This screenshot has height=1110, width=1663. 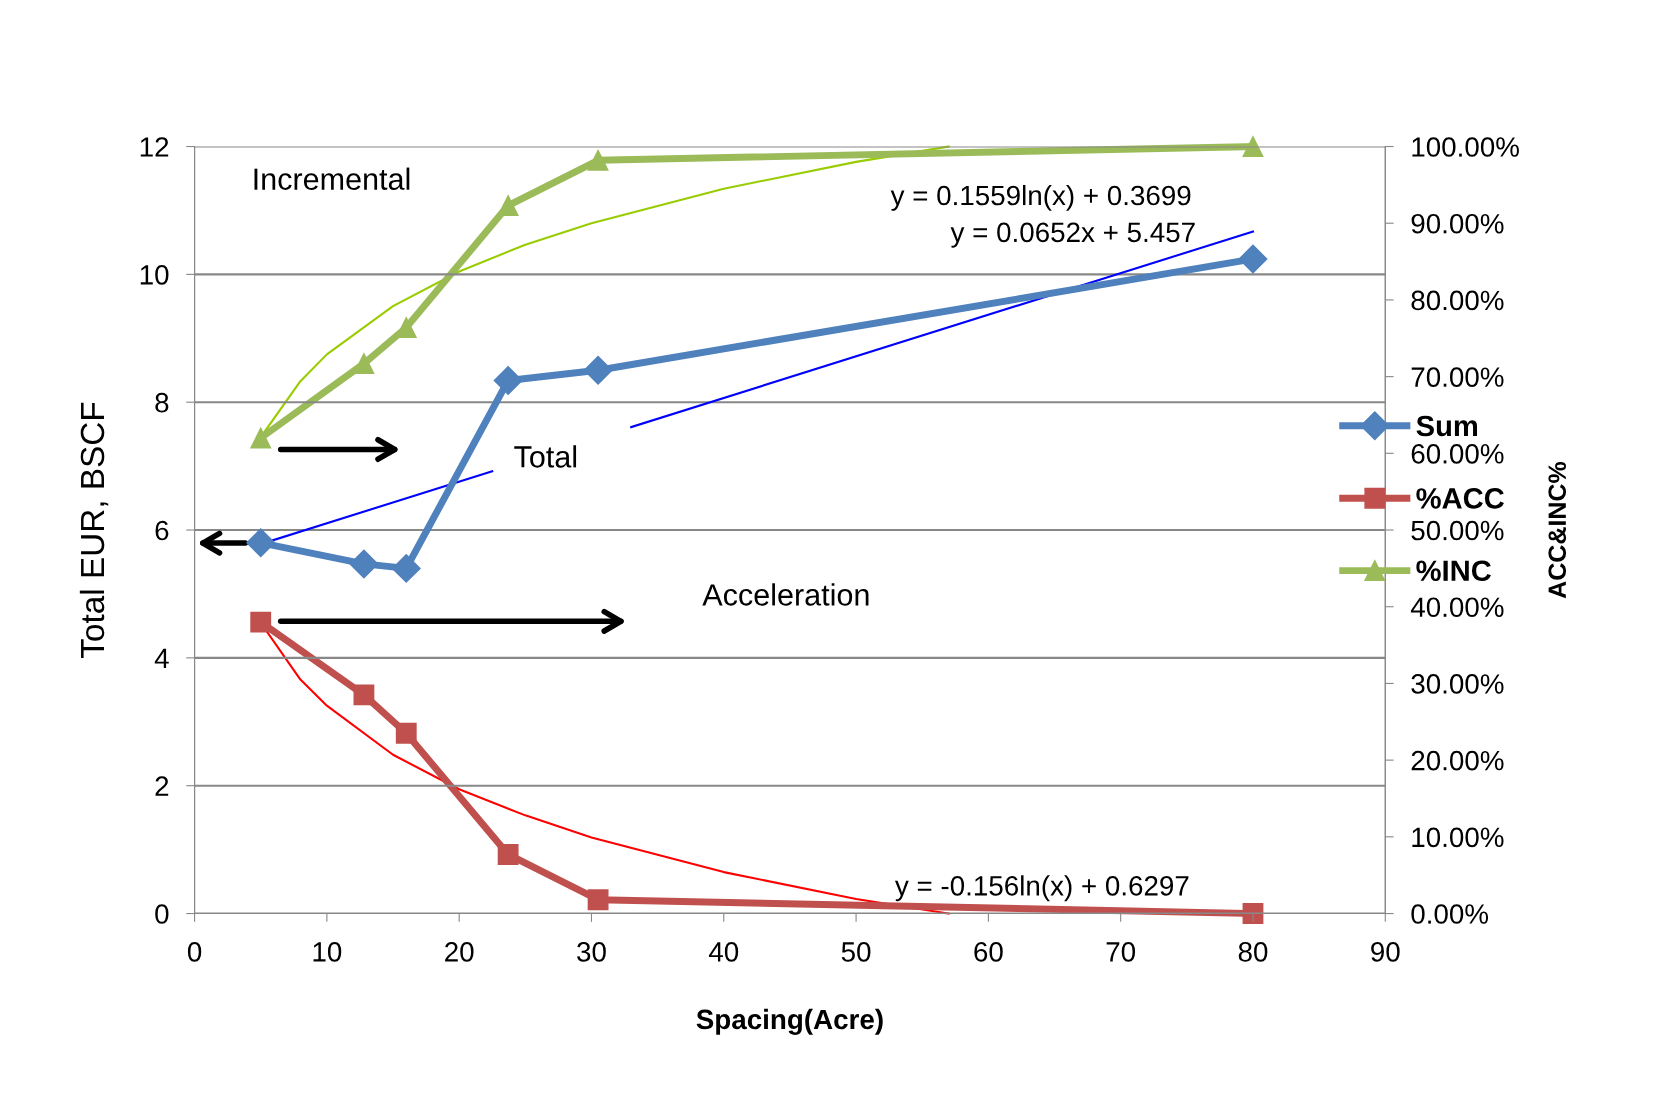 What do you see at coordinates (1040, 197) in the screenshot?
I see `annotation: y = 0.1559ln(x) + 0.3699` at bounding box center [1040, 197].